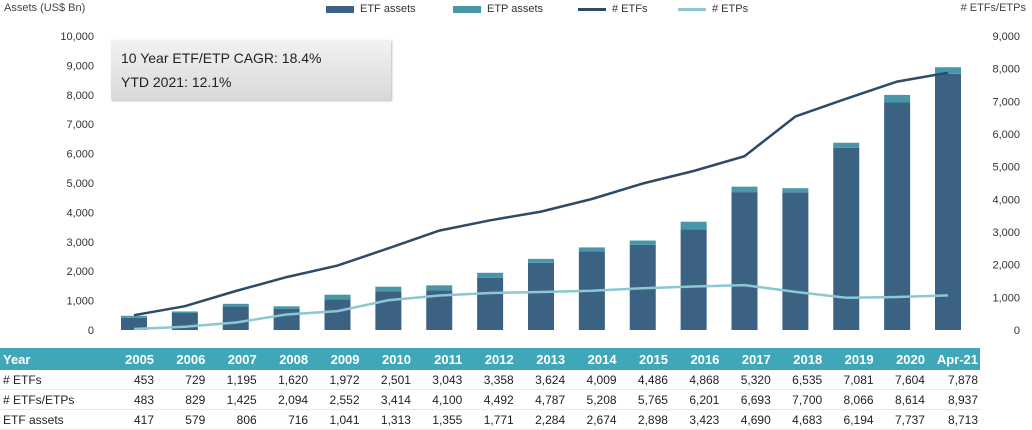  What do you see at coordinates (858, 399) in the screenshot?
I see `table-cell: 8,066` at bounding box center [858, 399].